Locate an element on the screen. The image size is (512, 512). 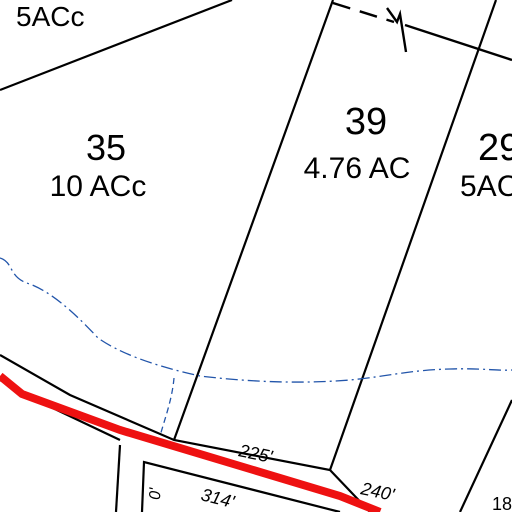
parcel-39-acreage: 4.76 AC is located at coordinates (357, 168).